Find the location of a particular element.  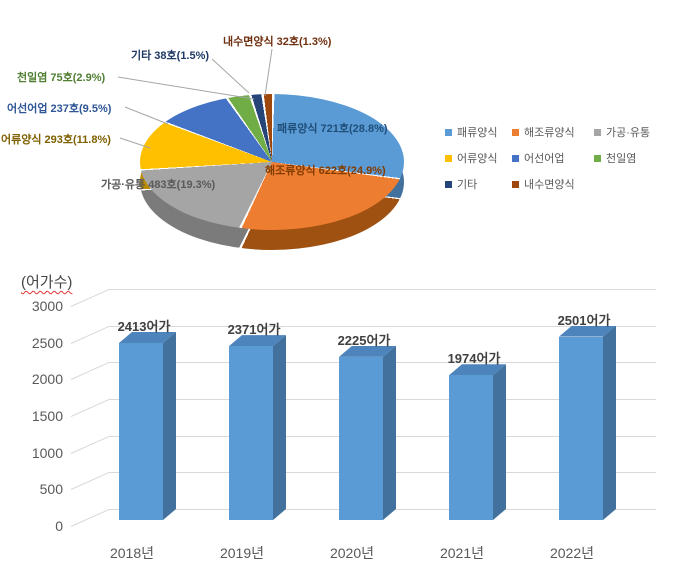

legend-item: 천일염 is located at coordinates (615, 158).